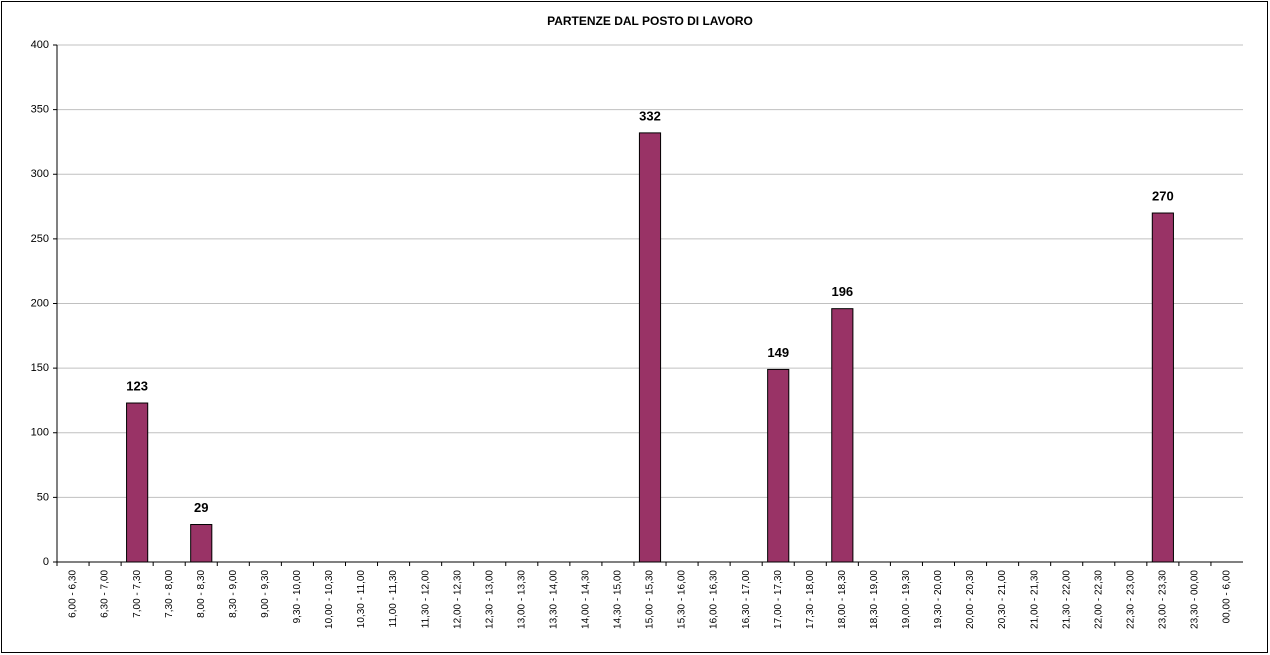 This screenshot has height=655, width=1270. I want to click on x-tick-label: 19,30 - 20,00, so click(938, 599).